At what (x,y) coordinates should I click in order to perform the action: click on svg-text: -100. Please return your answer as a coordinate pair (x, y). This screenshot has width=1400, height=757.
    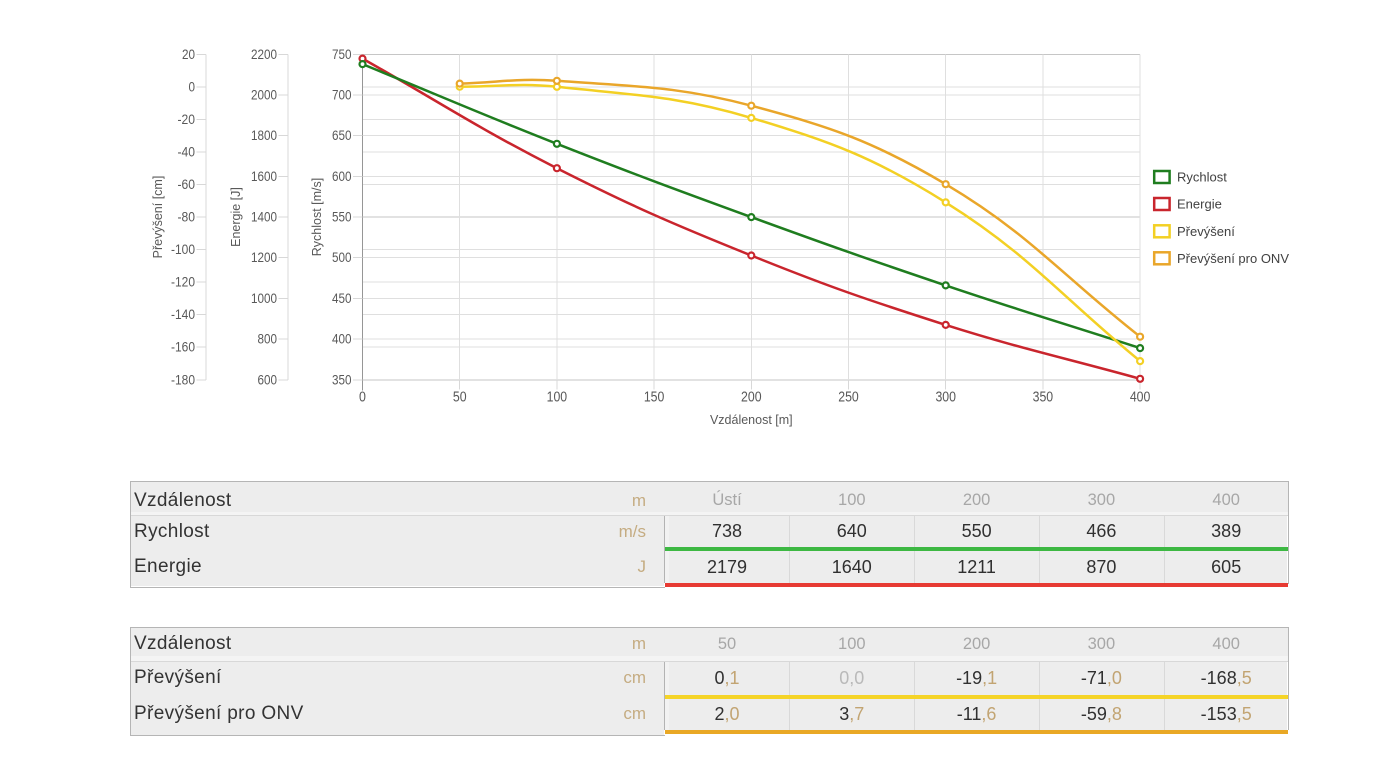
    Looking at the image, I should click on (183, 249).